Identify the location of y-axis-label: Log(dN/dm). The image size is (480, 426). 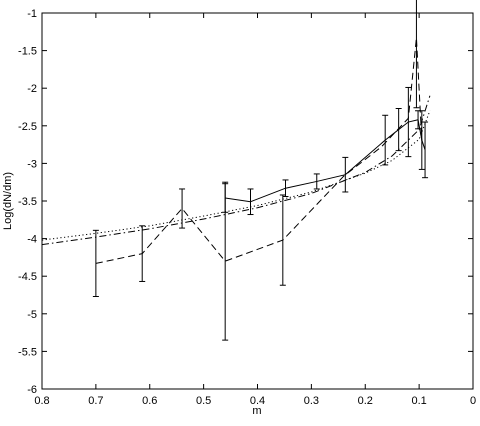
(8, 201).